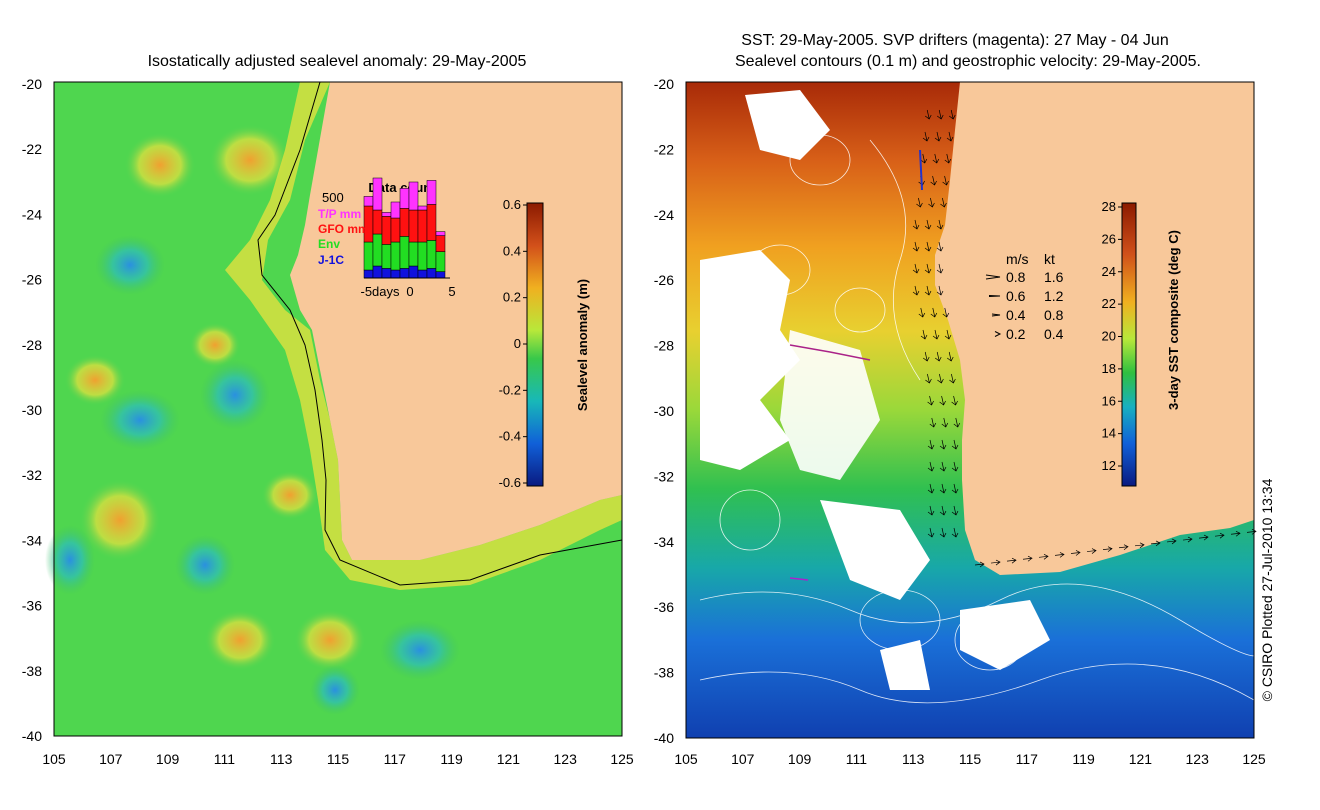 This screenshot has height=810, width=1320. I want to click on sla-colorbar-ramp, so click(535, 344).